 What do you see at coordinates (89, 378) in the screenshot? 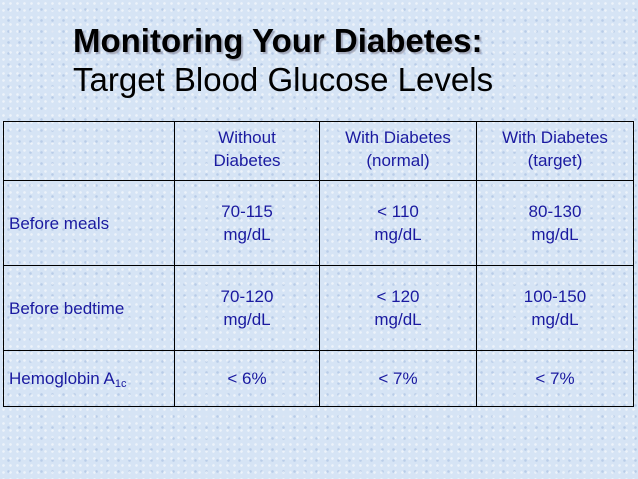
I see `row-label: Hemoglobin A1c` at bounding box center [89, 378].